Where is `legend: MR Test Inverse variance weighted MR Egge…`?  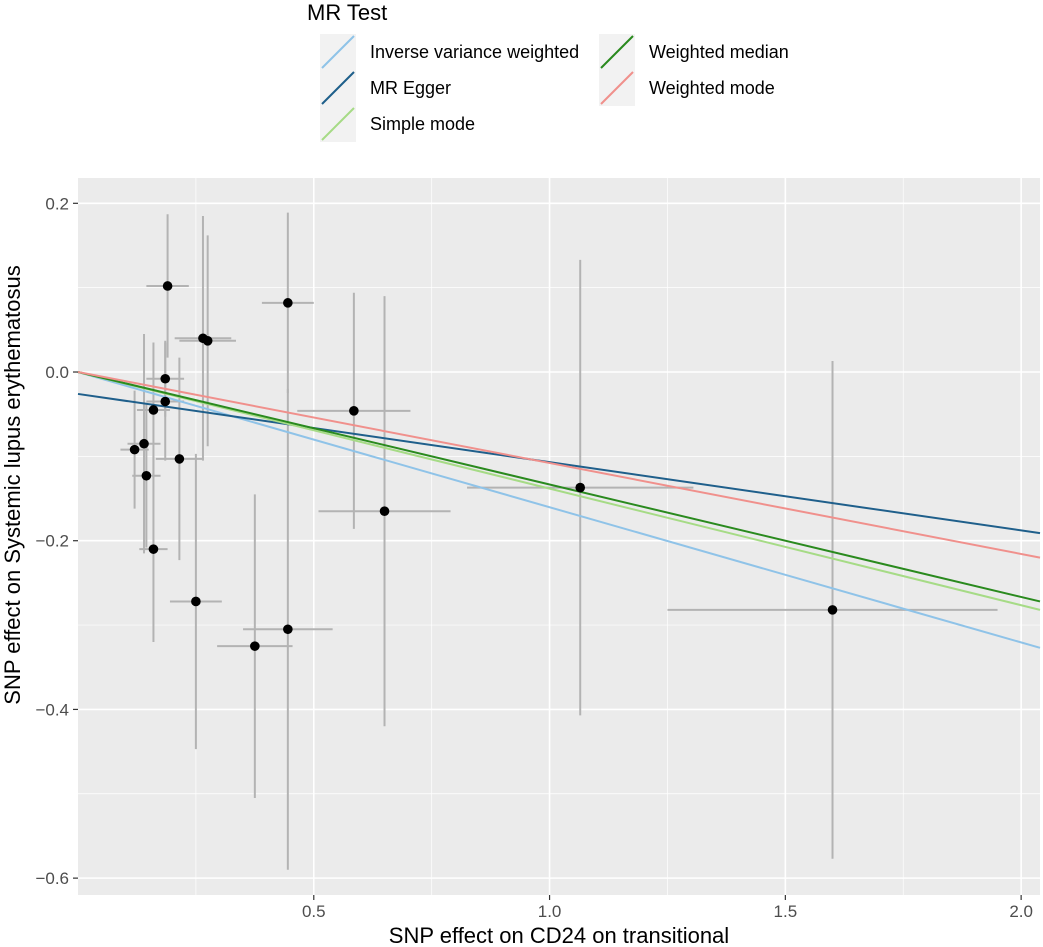 legend: MR Test Inverse variance weighted MR Egge… is located at coordinates (548, 71).